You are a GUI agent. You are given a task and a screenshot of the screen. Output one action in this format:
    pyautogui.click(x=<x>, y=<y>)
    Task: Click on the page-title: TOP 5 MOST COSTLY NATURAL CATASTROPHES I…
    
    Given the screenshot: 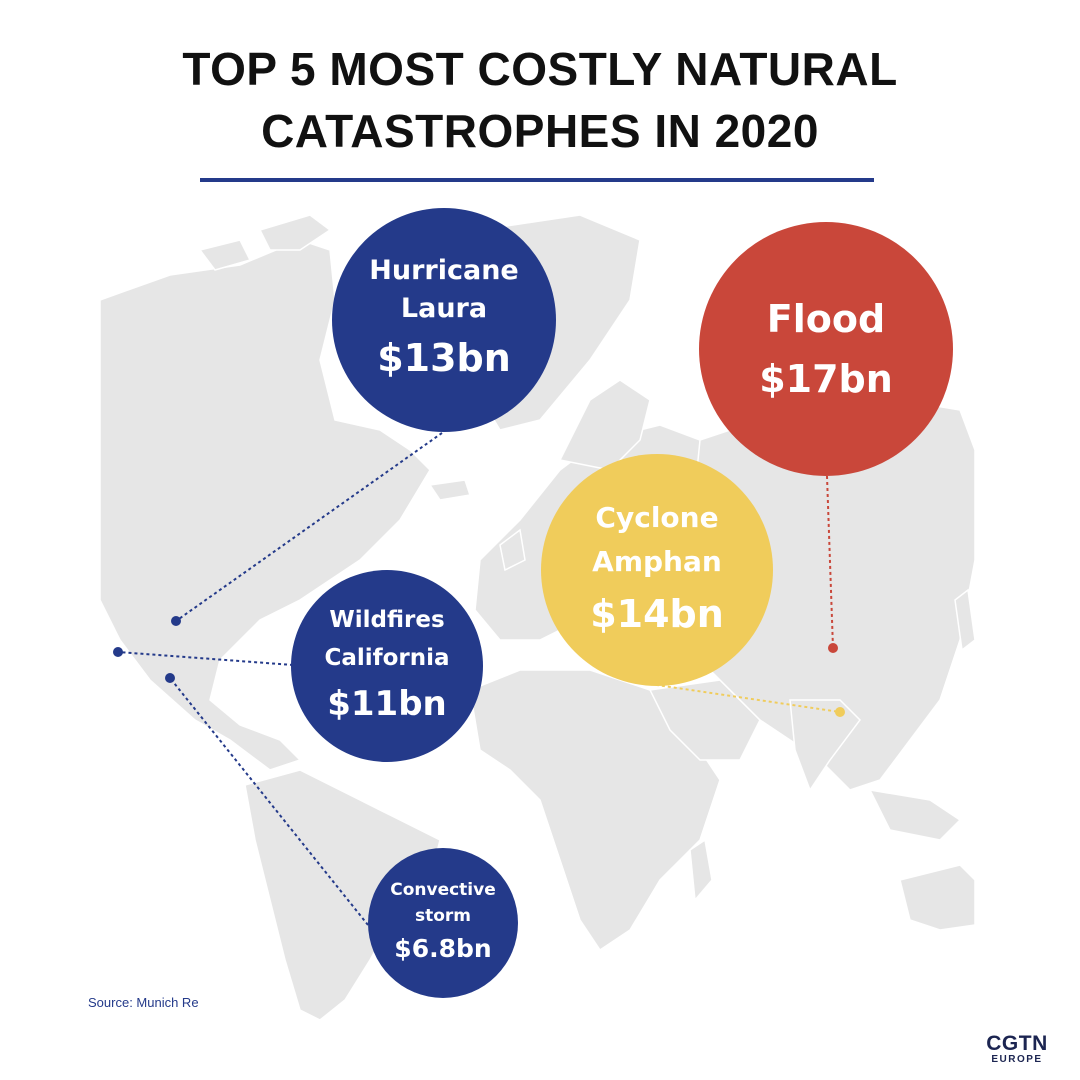 What is the action you would take?
    pyautogui.click(x=540, y=100)
    